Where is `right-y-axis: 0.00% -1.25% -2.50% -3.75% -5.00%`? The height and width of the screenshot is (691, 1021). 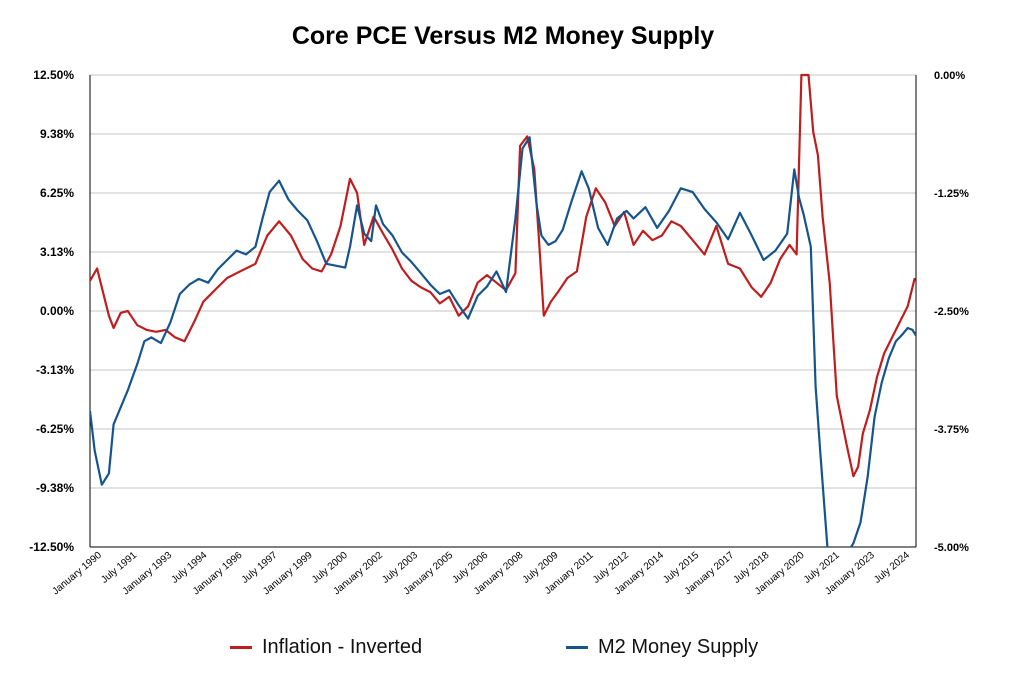 right-y-axis: 0.00% -1.25% -2.50% -3.75% -5.00% is located at coordinates (942, 312).